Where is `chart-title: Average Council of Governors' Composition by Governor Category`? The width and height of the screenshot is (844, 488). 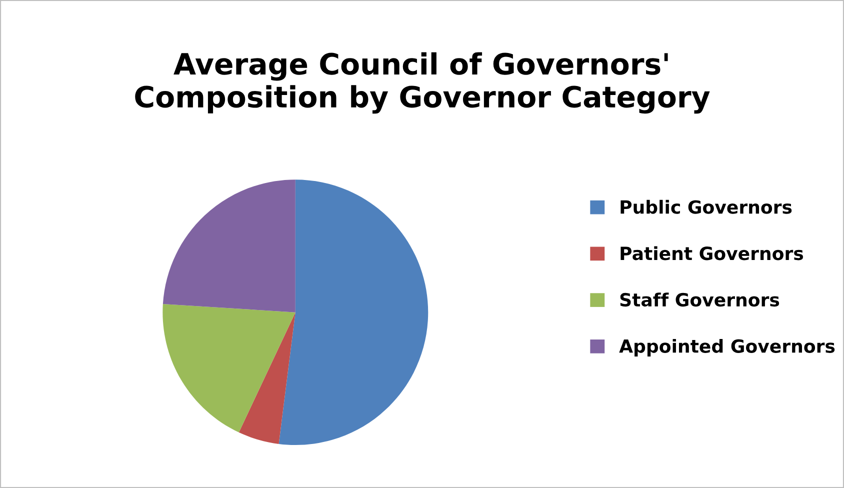
chart-title: Average Council of Governors' Composition by Governor Category is located at coordinates (422, 83).